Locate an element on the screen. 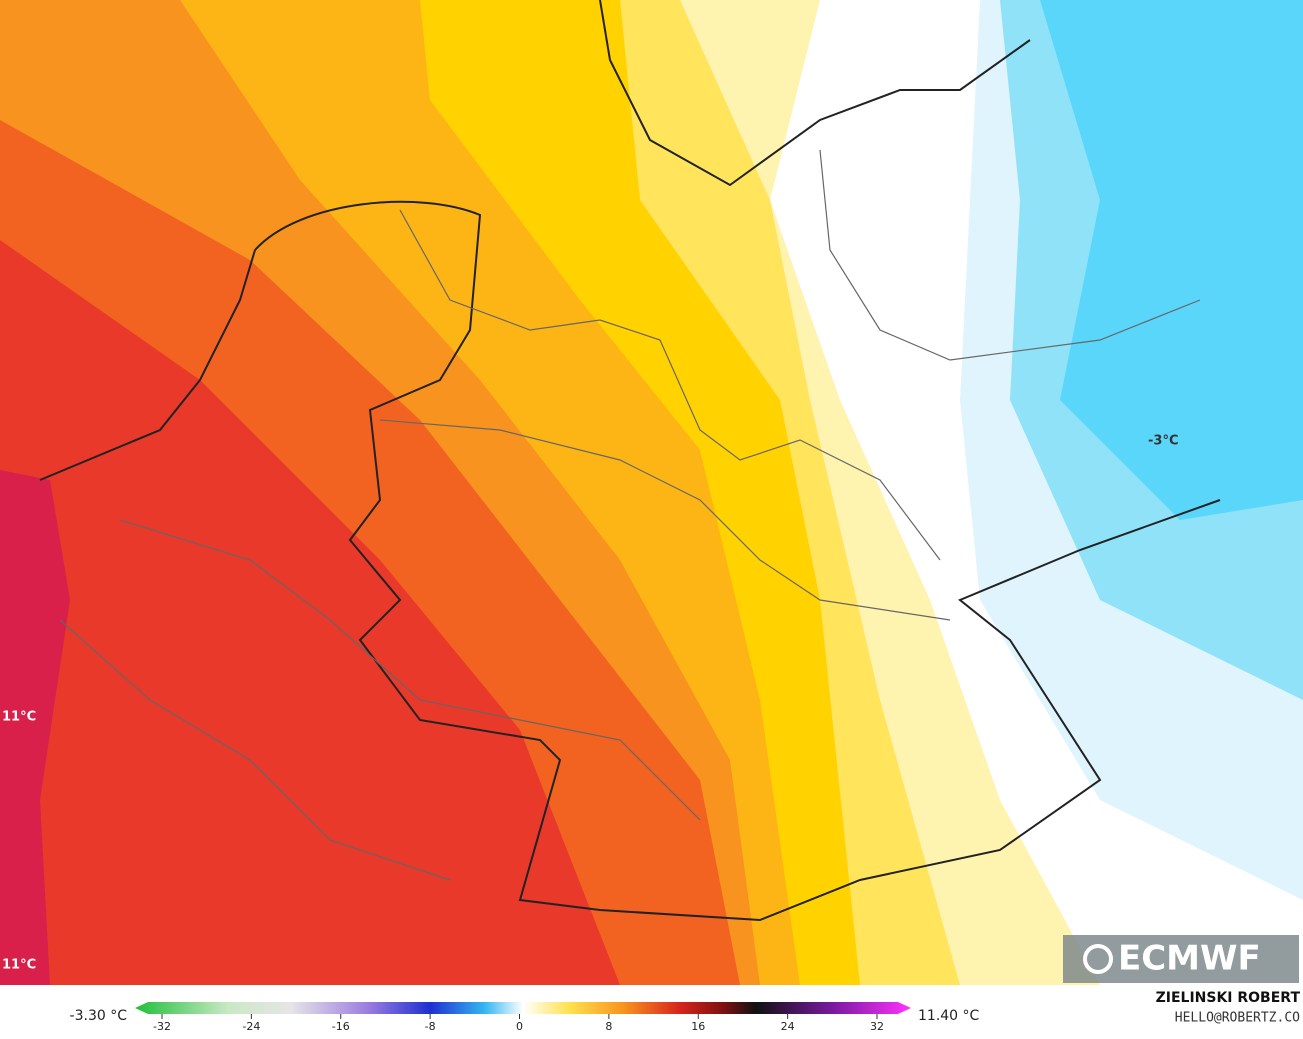 The width and height of the screenshot is (1303, 1039). colorbar-min-label: -3.30 °C is located at coordinates (99, 1016).